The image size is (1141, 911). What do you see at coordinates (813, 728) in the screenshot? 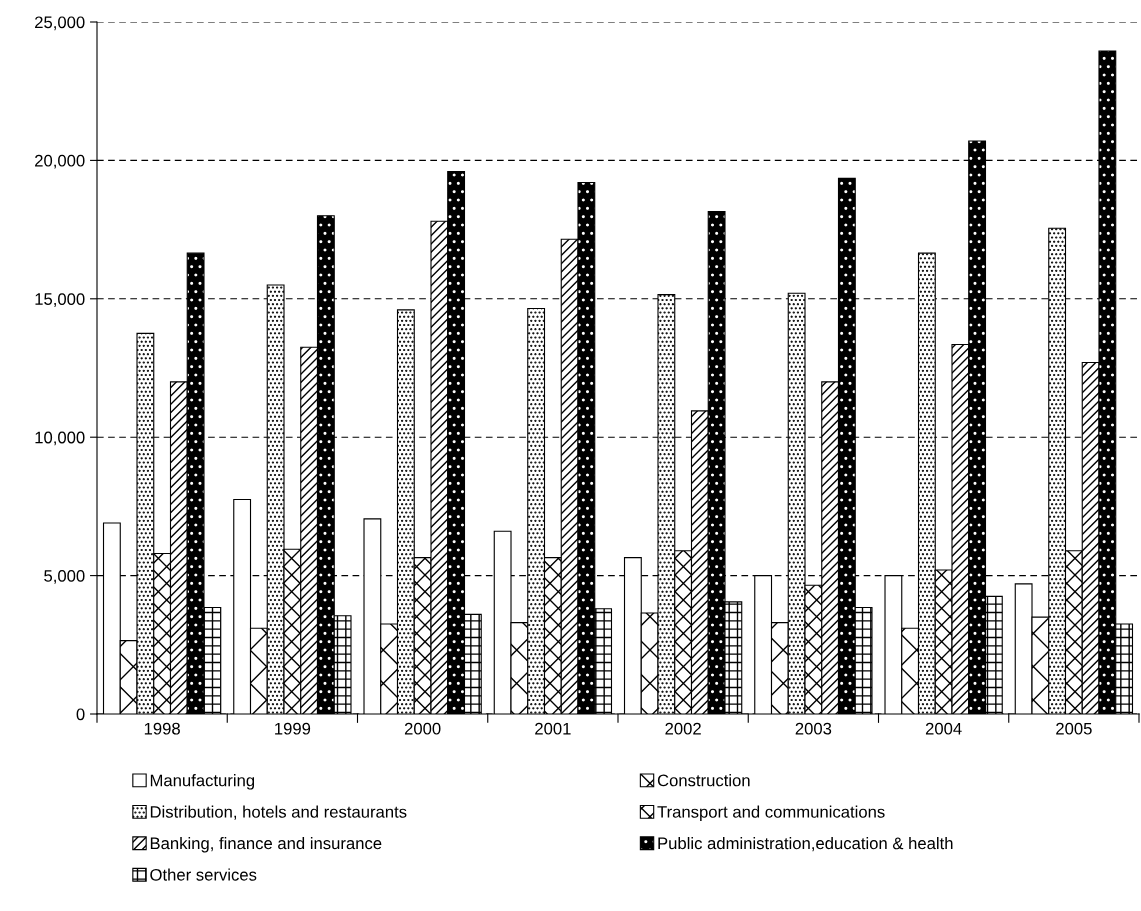
I see `x-tick-label: 2003` at bounding box center [813, 728].